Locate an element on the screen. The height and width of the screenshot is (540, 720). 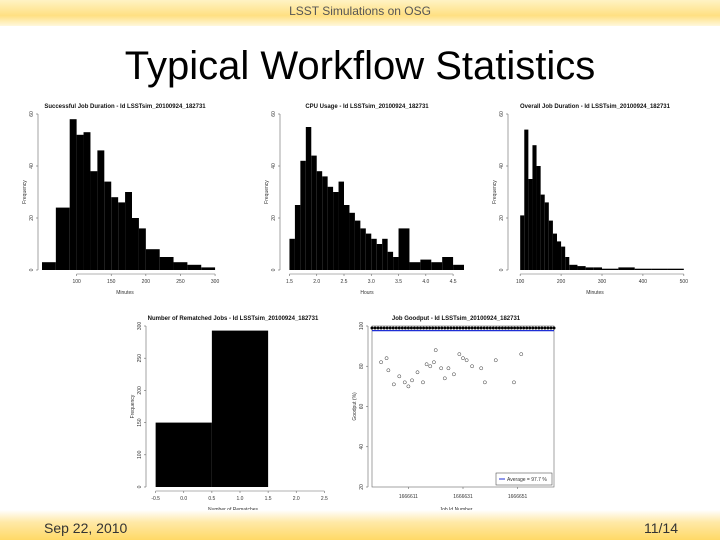
y-tick-label: 250 is located at coordinates (140, 358).